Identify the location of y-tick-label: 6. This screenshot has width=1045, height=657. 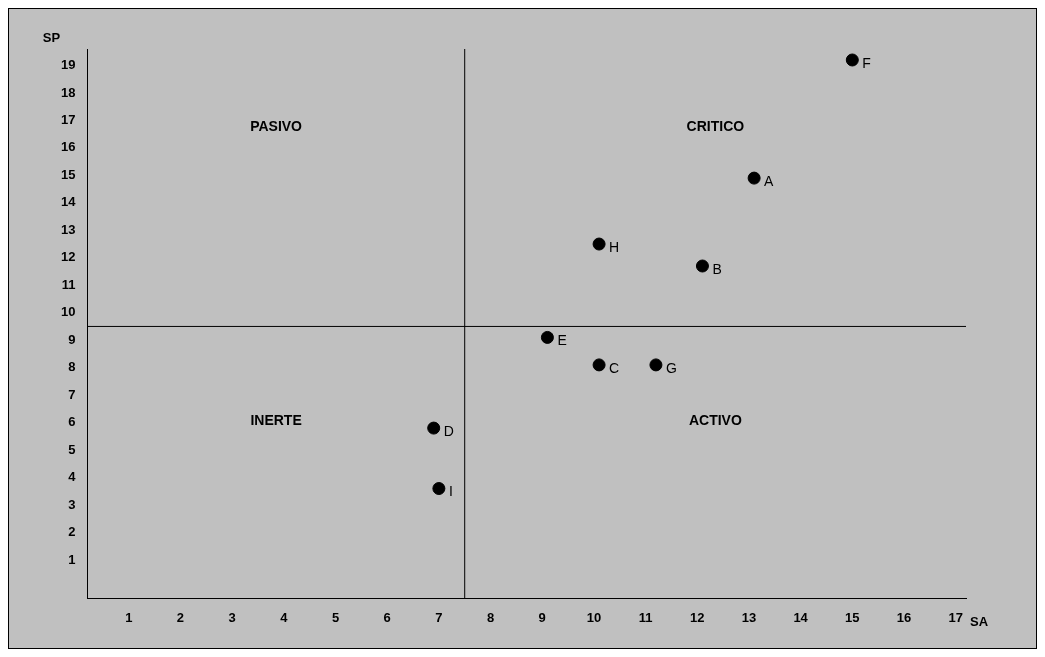
(72, 422).